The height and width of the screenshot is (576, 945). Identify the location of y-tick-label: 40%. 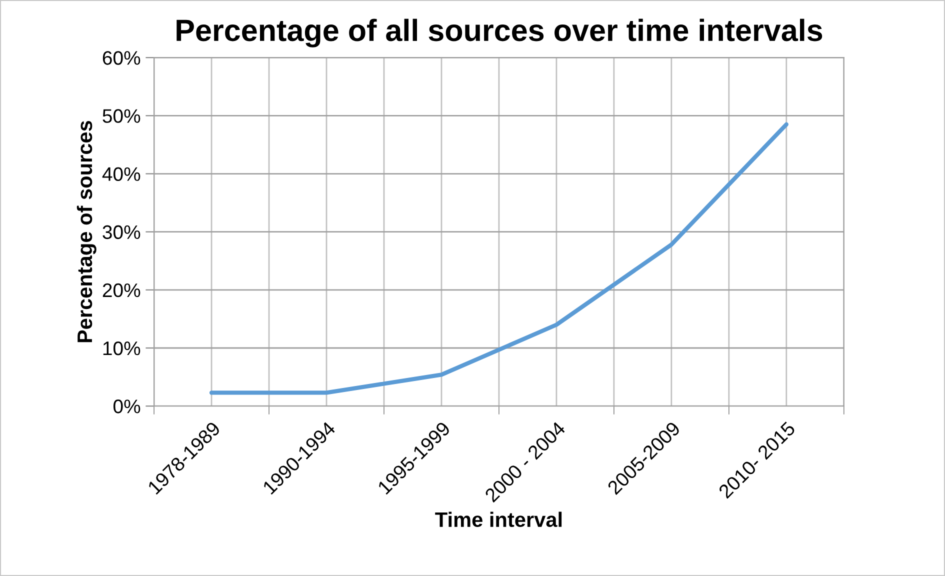
(121, 174).